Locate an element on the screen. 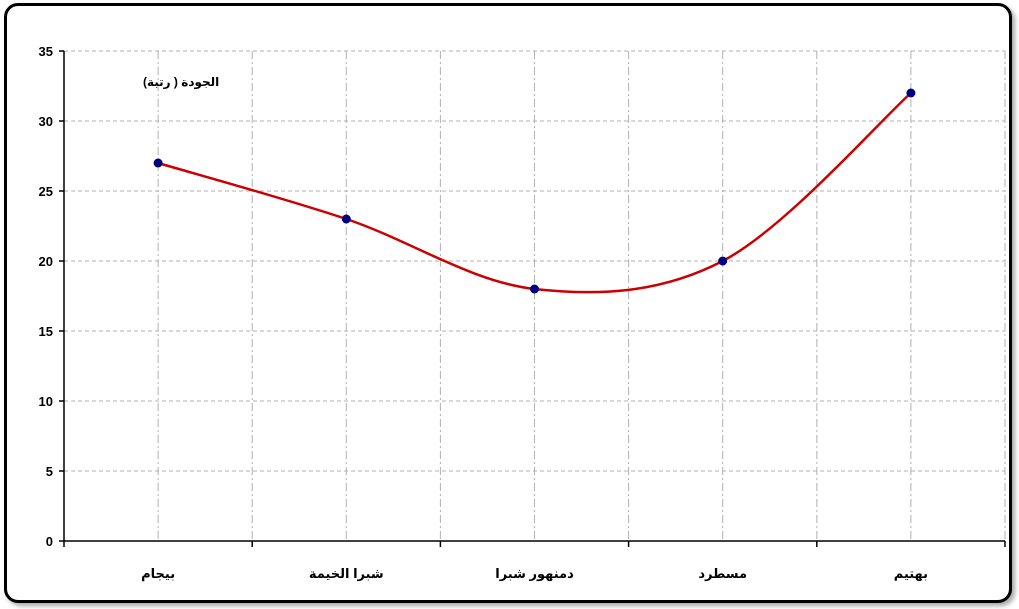 This screenshot has height=609, width=1019. y-tick-label: 15 is located at coordinates (46, 331).